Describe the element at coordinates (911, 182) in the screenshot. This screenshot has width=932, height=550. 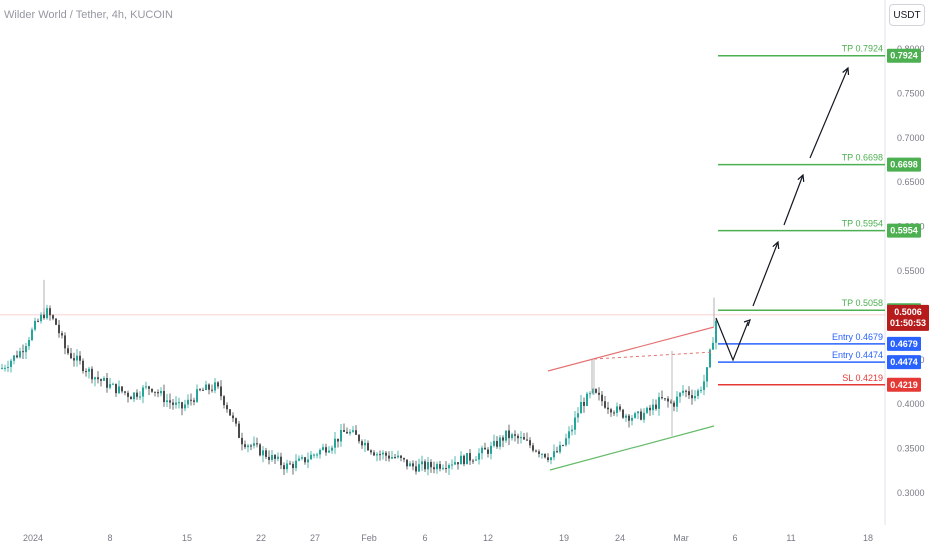
I see `y-tick-label: 0.6500` at that location.